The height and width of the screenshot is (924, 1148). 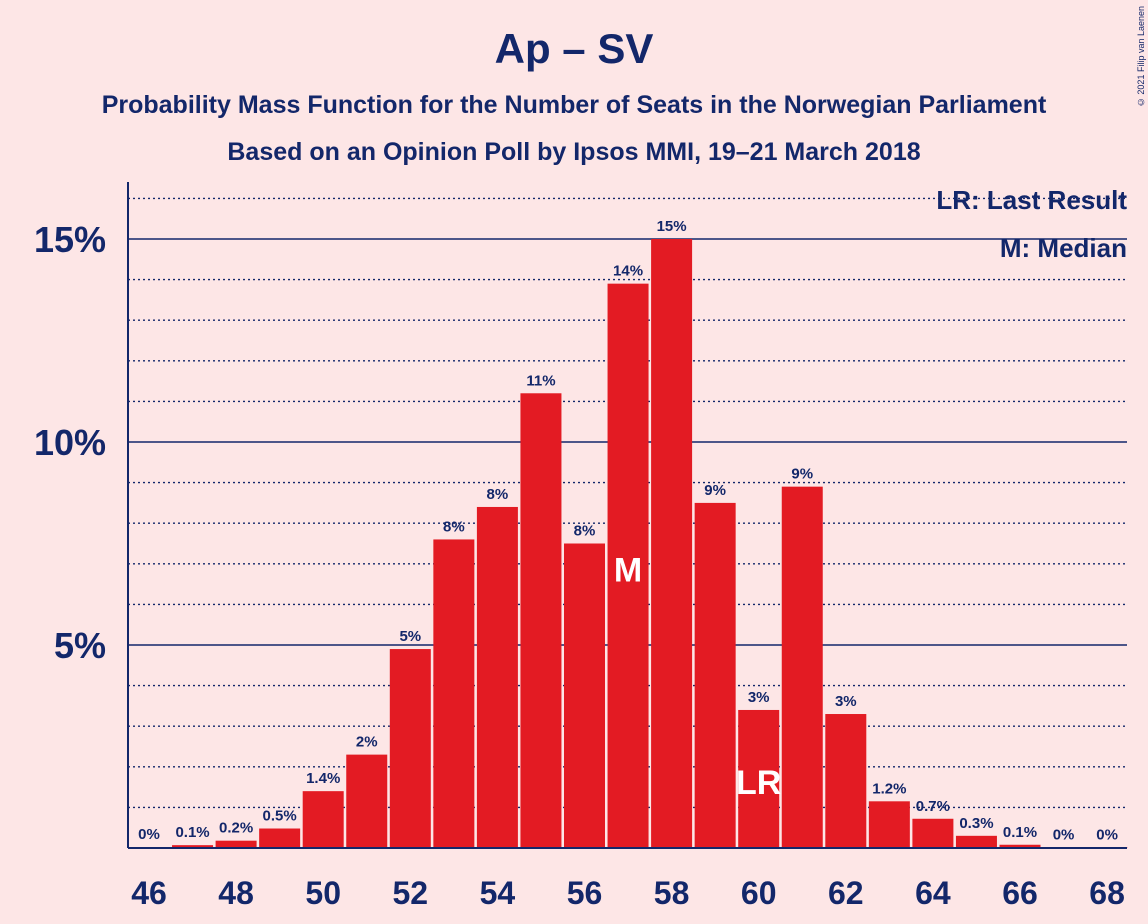 I want to click on median-marker: M, so click(x=628, y=571).